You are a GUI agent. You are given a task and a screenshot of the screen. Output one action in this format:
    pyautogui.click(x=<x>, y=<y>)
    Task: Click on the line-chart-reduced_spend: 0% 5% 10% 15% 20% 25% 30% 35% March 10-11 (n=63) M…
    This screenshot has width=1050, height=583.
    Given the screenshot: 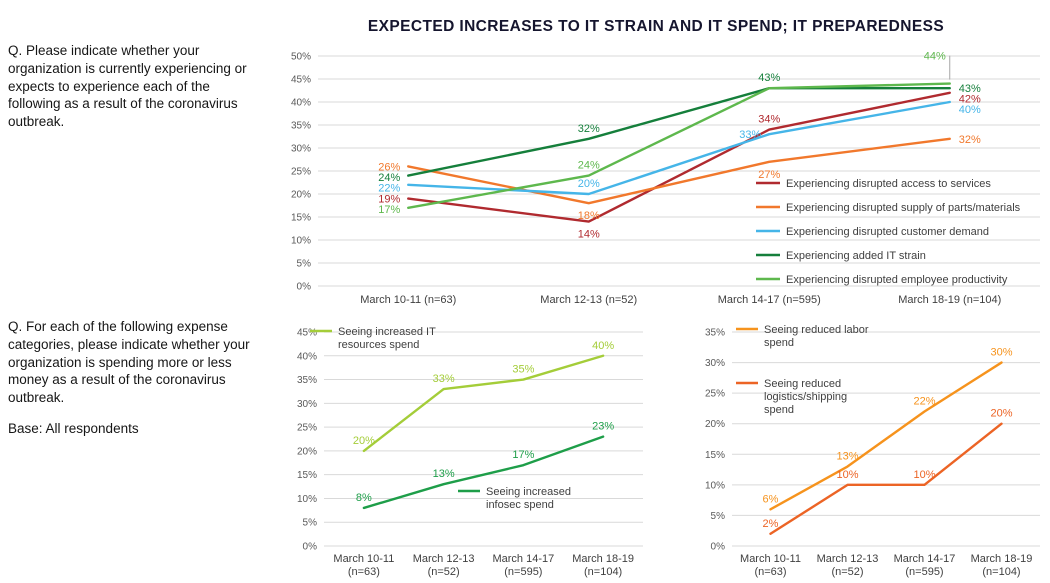 What is the action you would take?
    pyautogui.click(x=872, y=451)
    